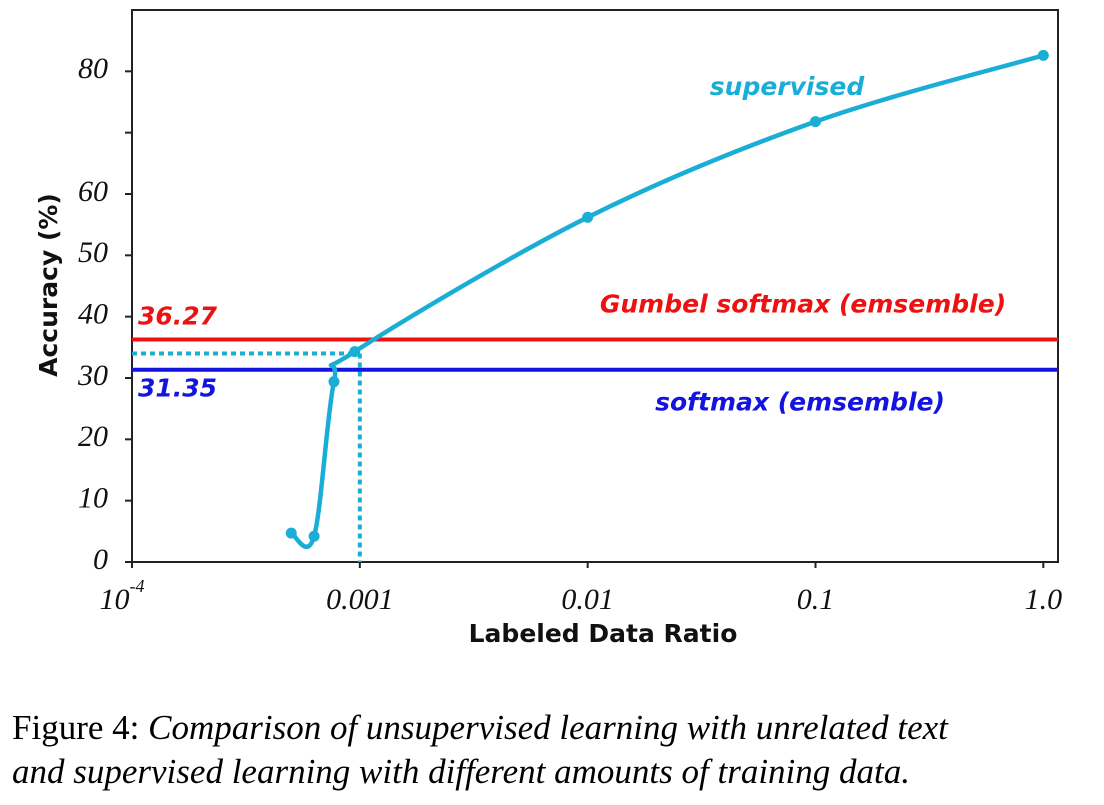 The image size is (1104, 805). I want to click on y-axis-label: Accuracy (%), so click(48, 285).